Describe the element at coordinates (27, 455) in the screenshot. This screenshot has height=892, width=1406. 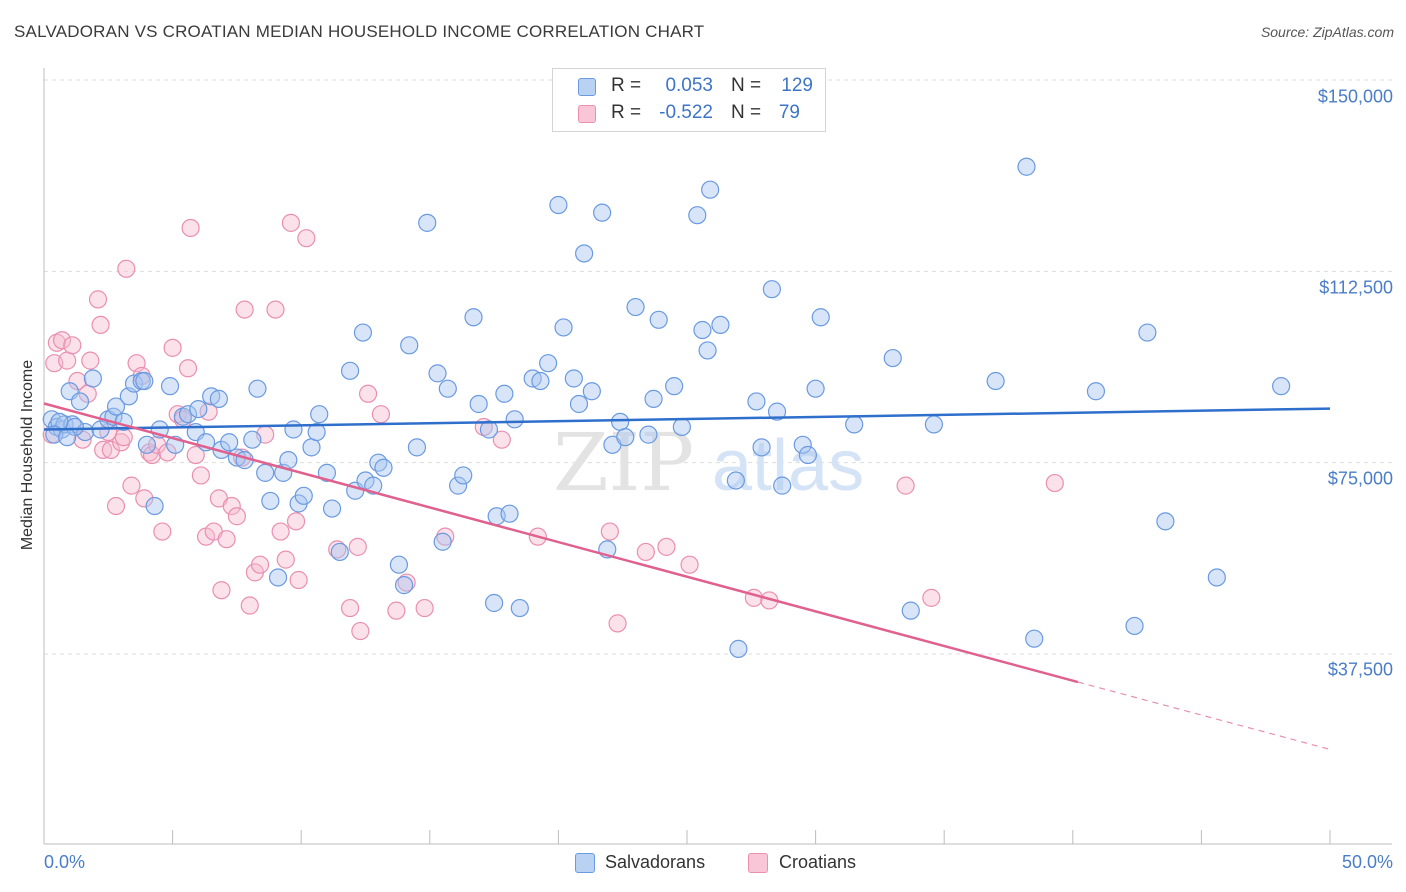
I see `y-axis-label: Median Household Income` at that location.